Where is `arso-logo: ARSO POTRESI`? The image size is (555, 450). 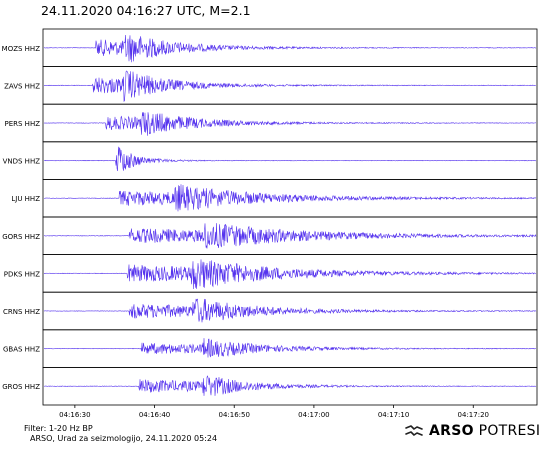 arso-logo: ARSO POTRESI is located at coordinates (472, 431).